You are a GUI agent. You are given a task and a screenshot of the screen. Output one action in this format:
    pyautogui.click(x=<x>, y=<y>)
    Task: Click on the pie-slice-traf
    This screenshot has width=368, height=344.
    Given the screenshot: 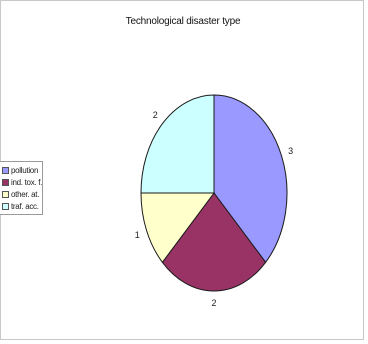 What is the action you would take?
    pyautogui.click(x=177, y=144)
    